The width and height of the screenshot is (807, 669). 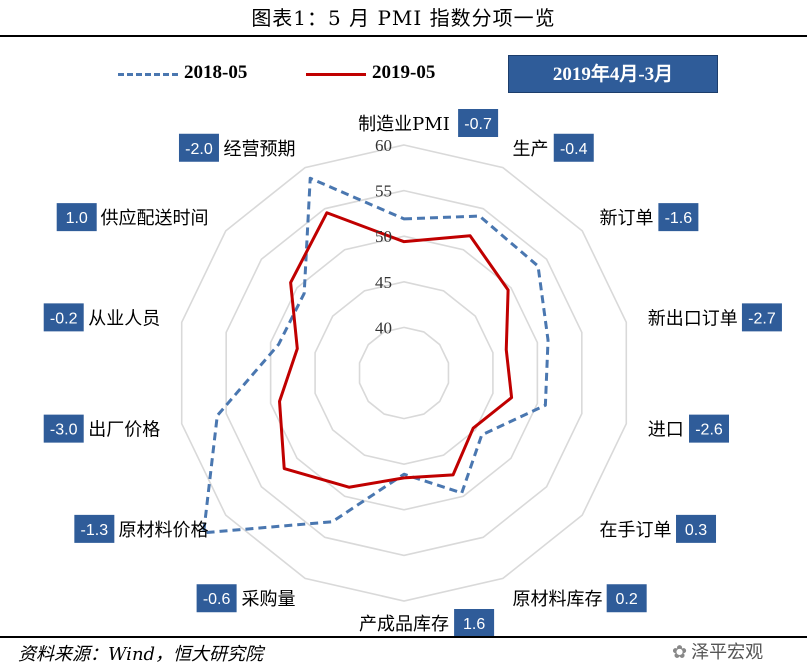 I want to click on badge-value: -0.4, so click(x=574, y=149).